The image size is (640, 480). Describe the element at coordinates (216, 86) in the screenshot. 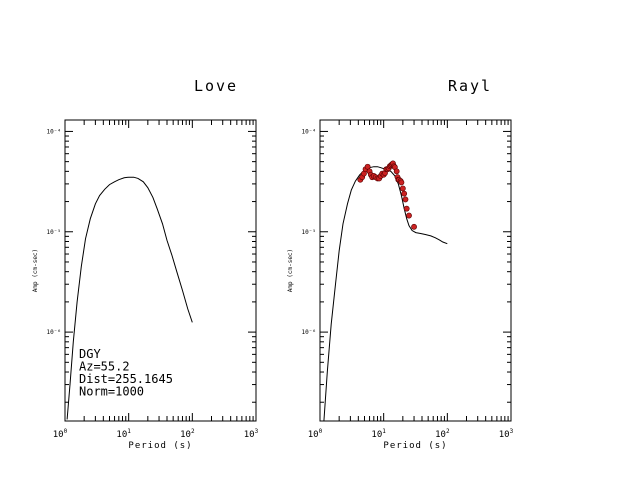

I see `plot-title: Love` at that location.